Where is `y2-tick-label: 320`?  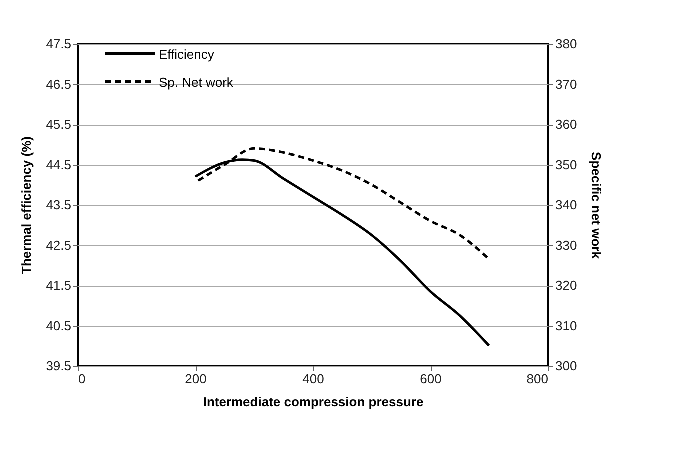 y2-tick-label: 320 is located at coordinates (567, 285).